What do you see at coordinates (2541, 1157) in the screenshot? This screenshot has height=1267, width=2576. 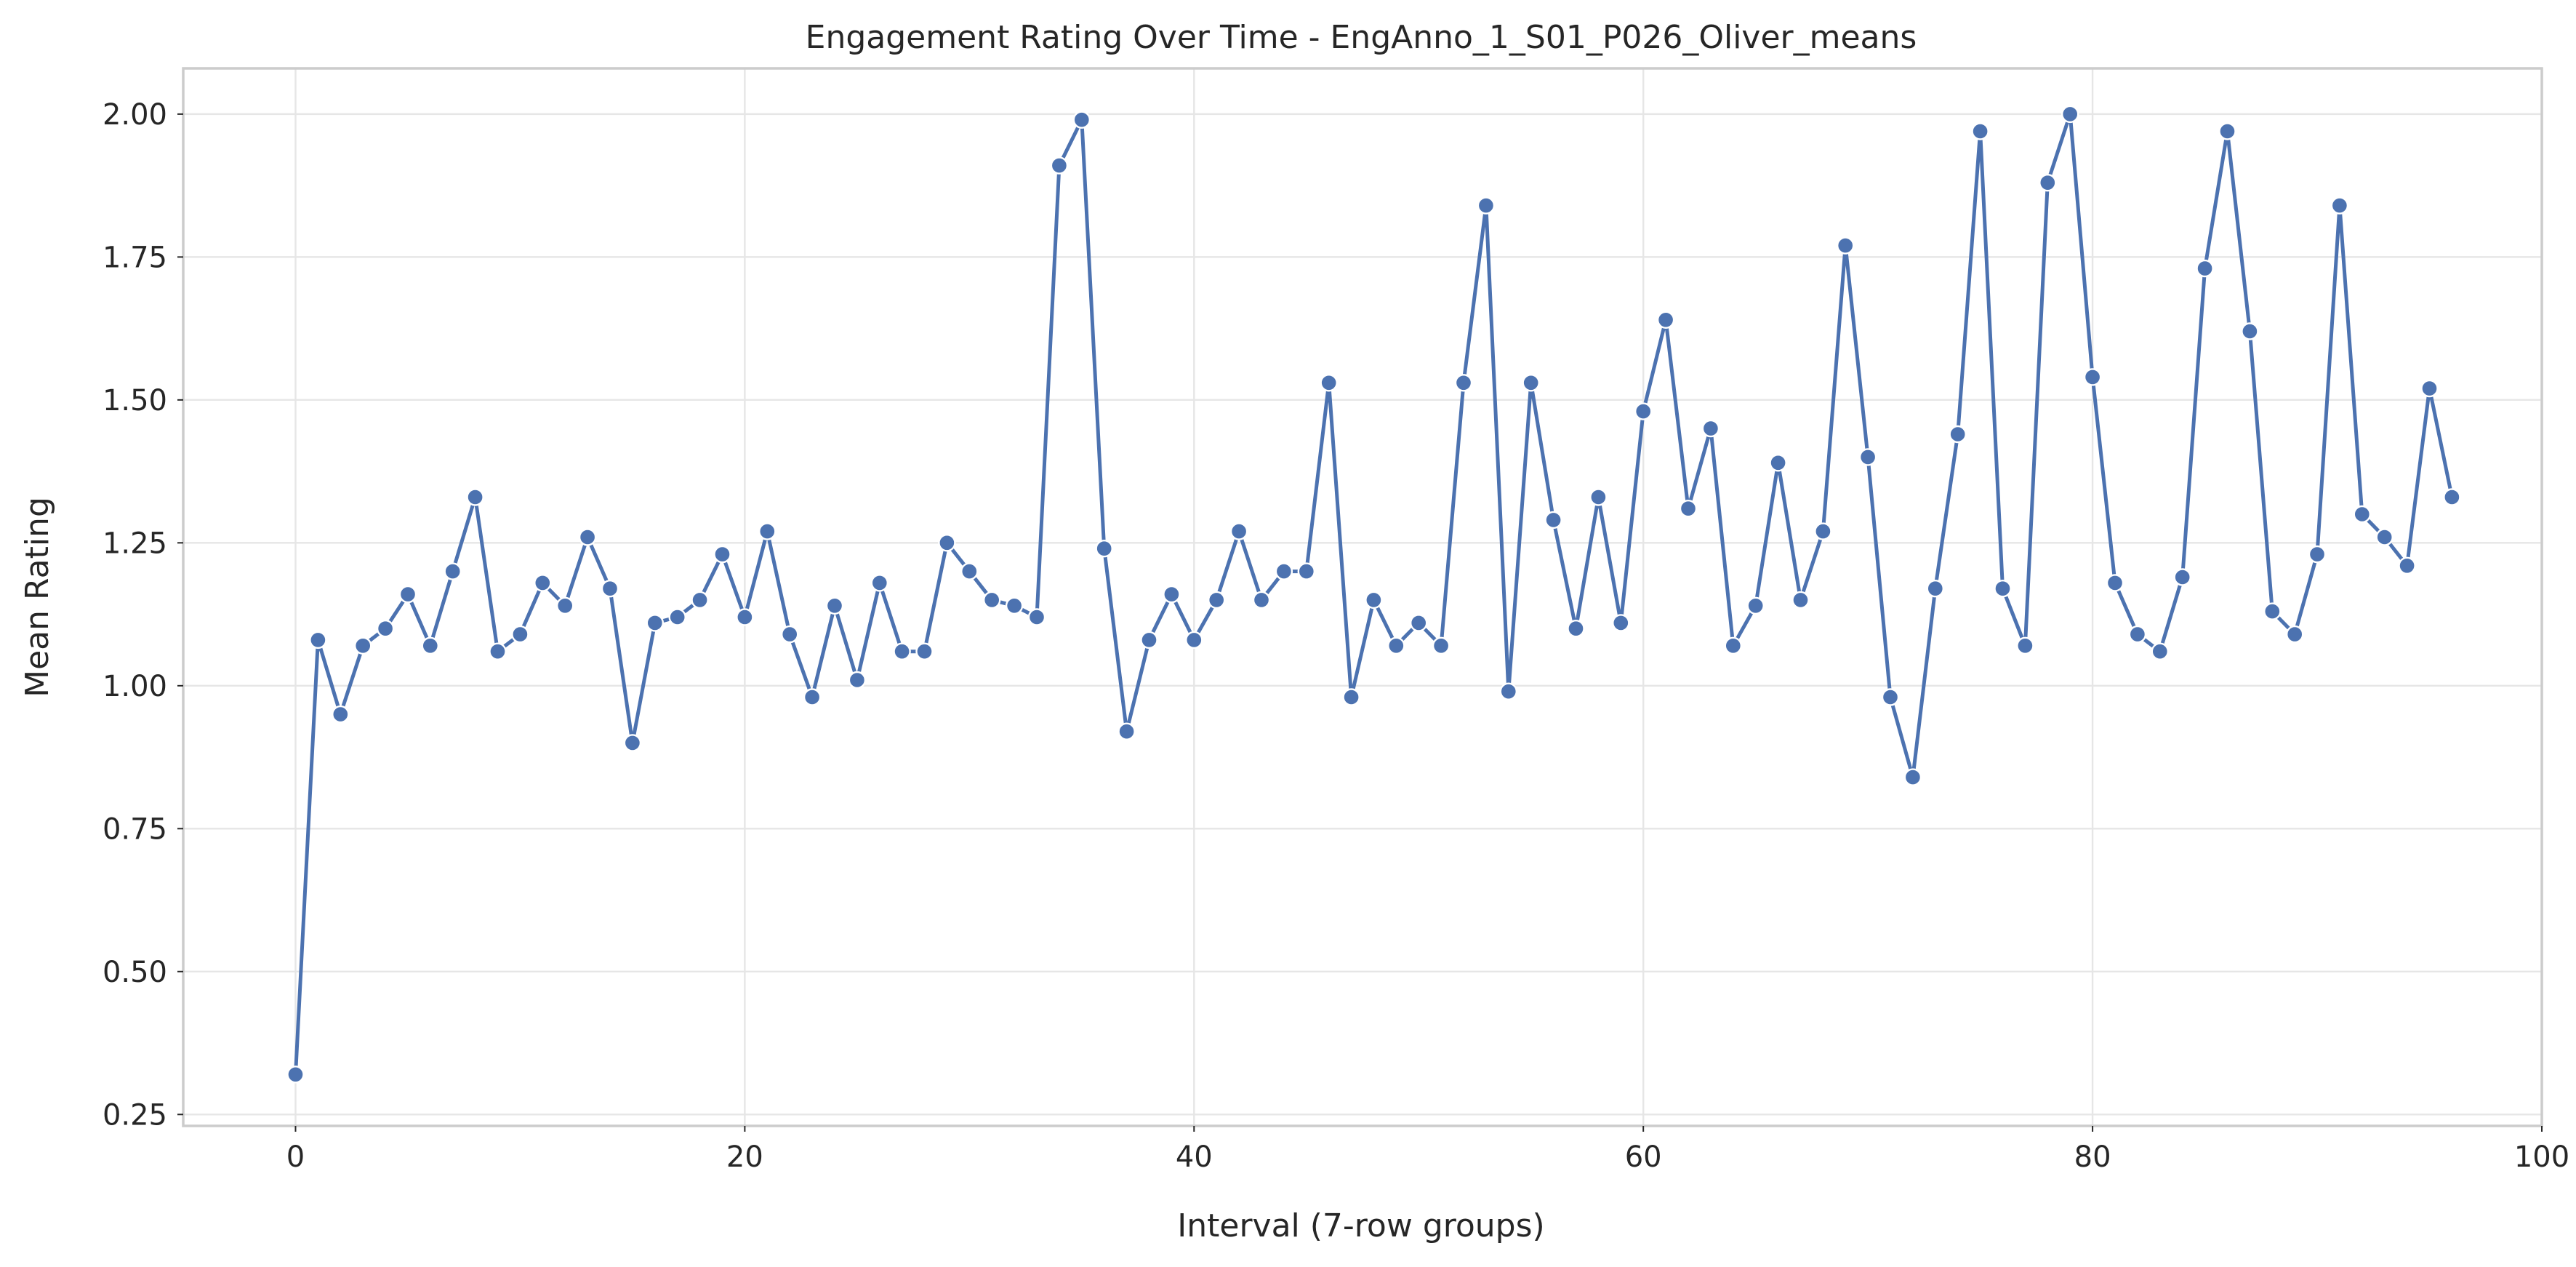 I see `x-tick-label: 100` at bounding box center [2541, 1157].